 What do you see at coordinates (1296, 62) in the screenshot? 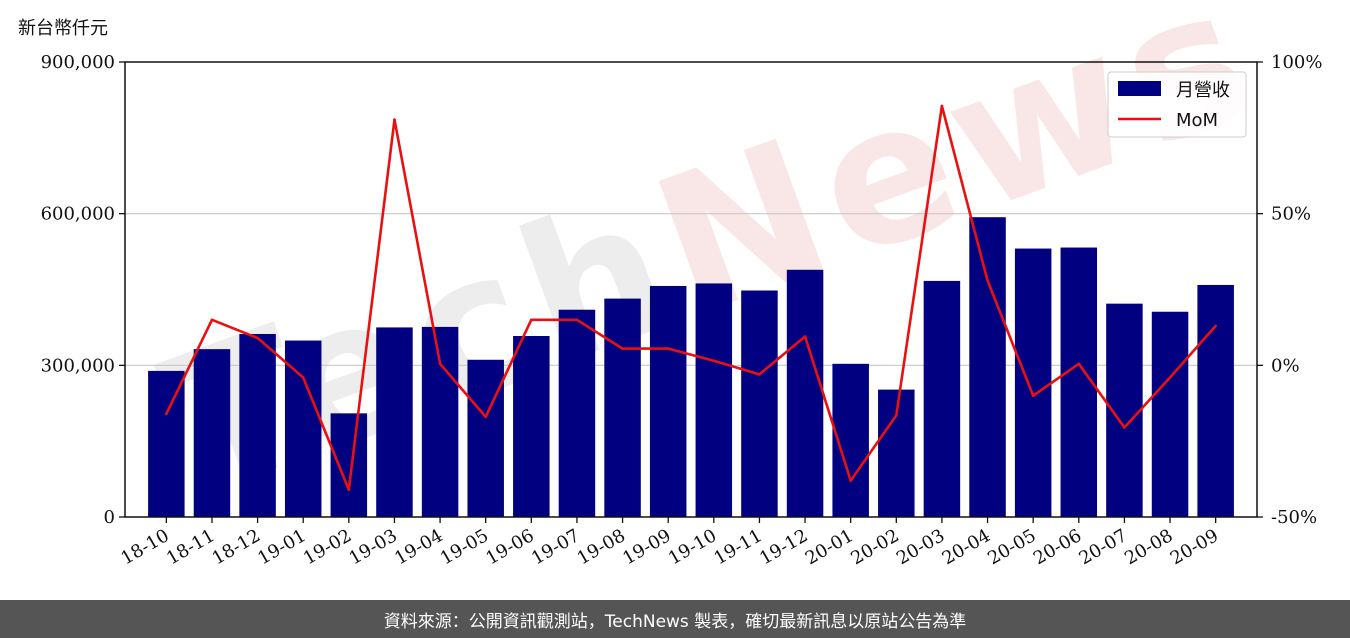
I see `right-tick-label: 100%` at bounding box center [1296, 62].